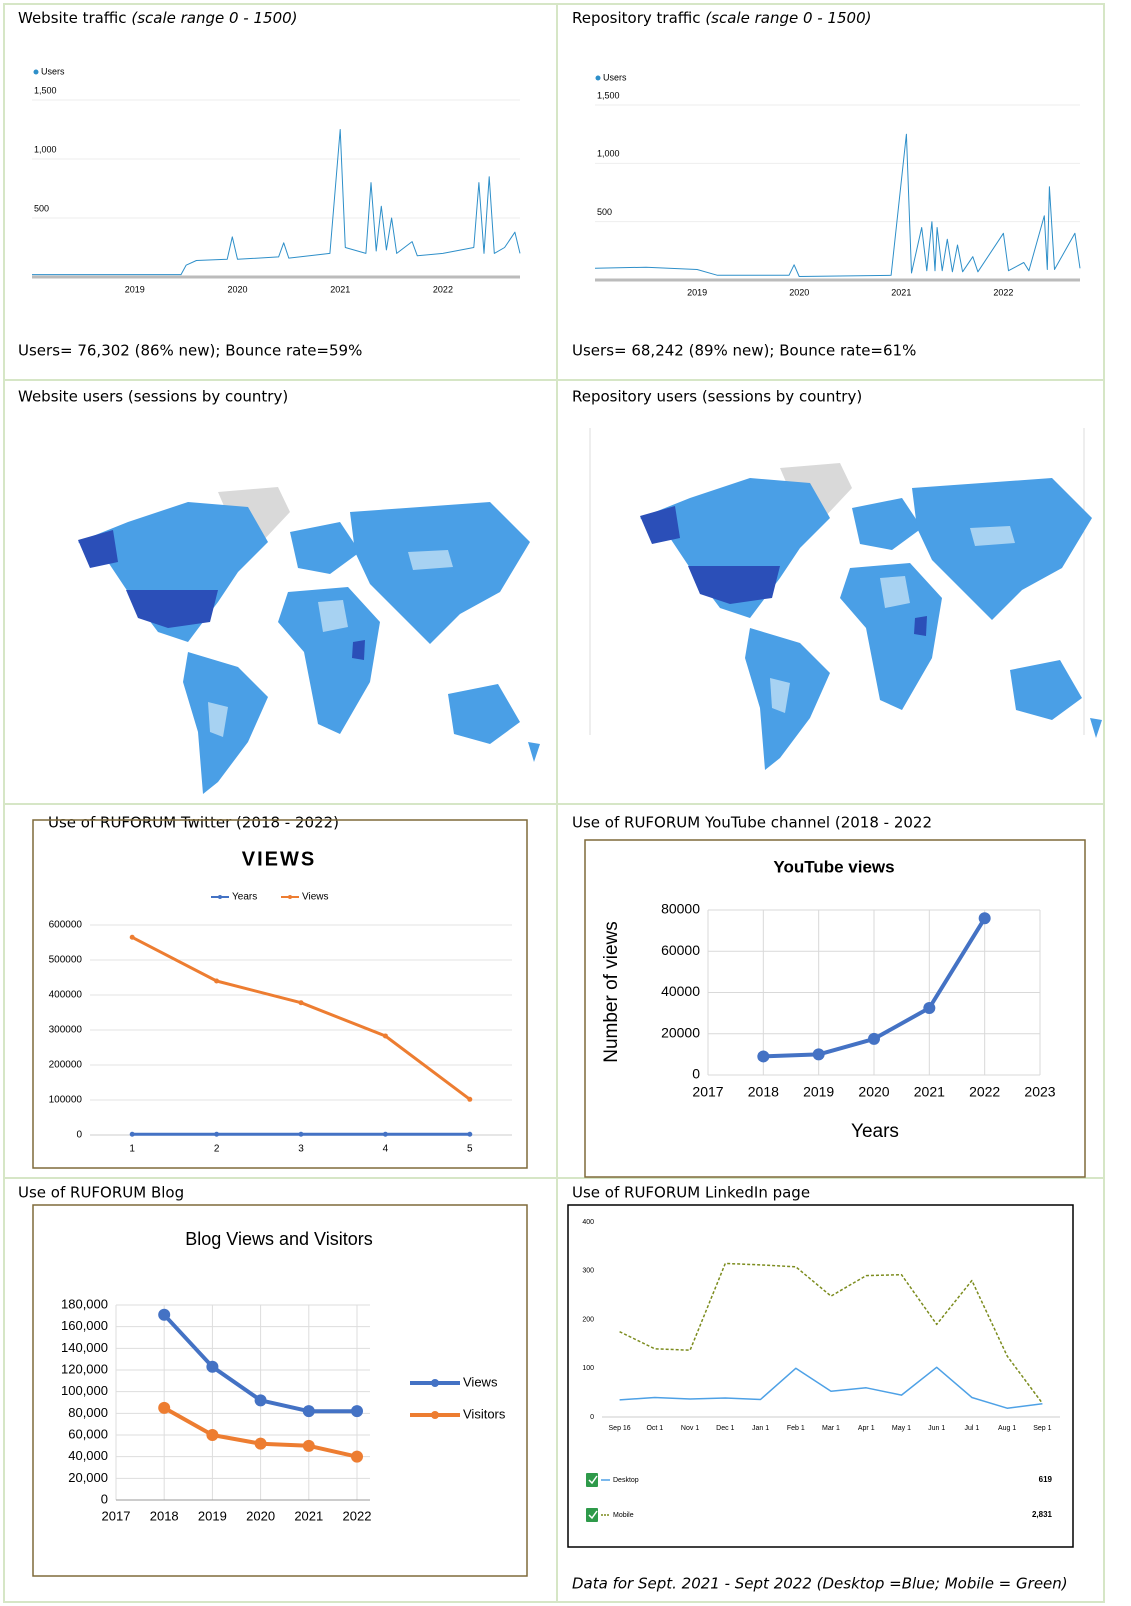  What do you see at coordinates (1039, 1092) in the screenshot?
I see `x-tick-label: 2023` at bounding box center [1039, 1092].